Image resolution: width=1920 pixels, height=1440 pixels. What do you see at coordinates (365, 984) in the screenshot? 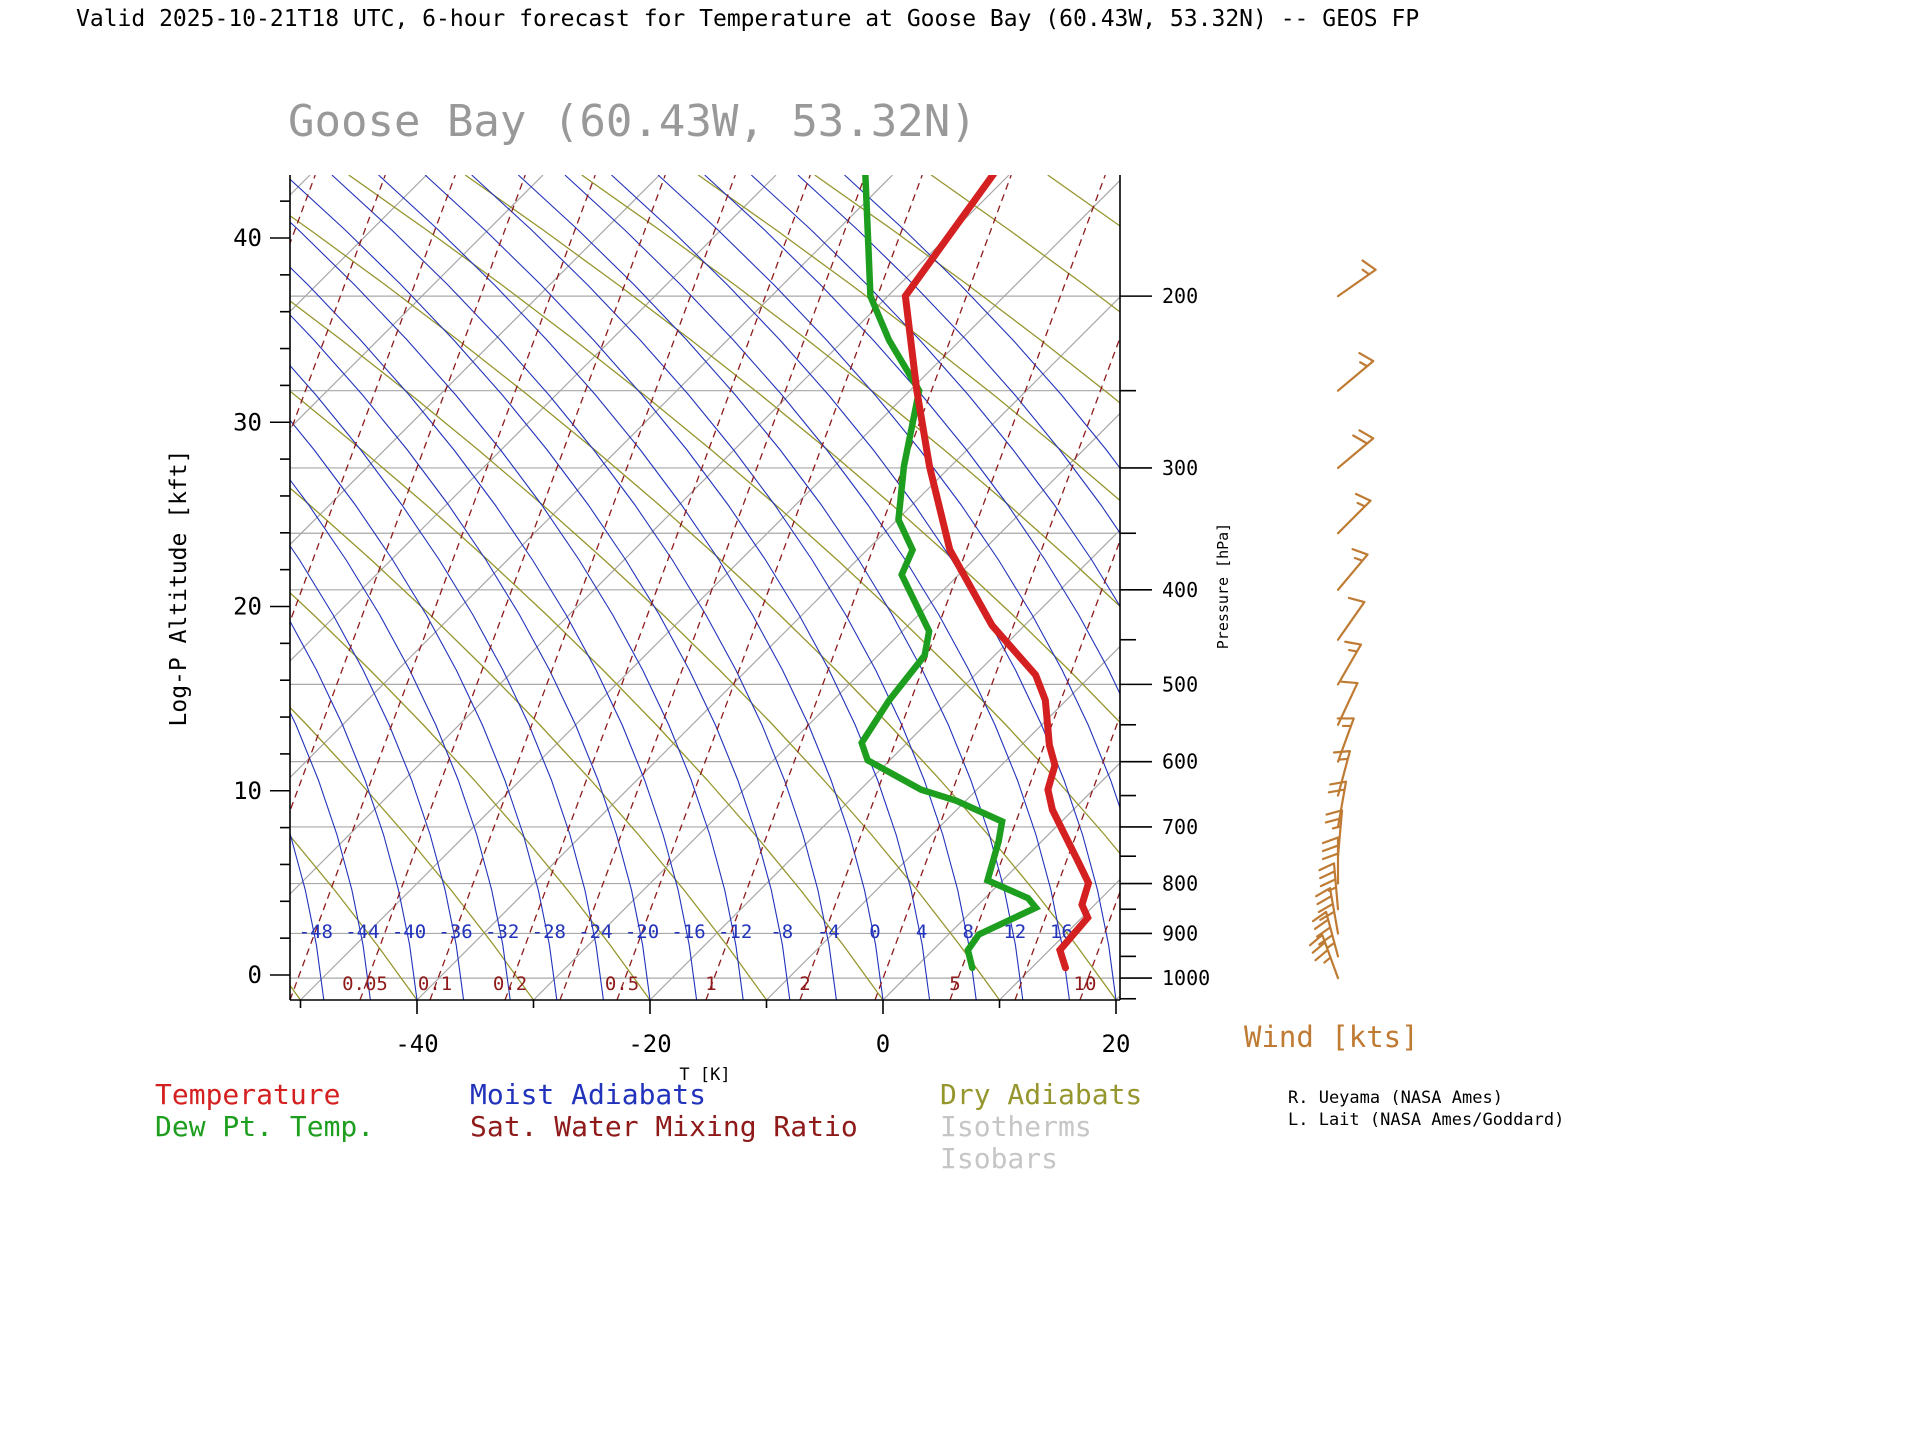
I see `svg-text: 0.05` at bounding box center [365, 984].